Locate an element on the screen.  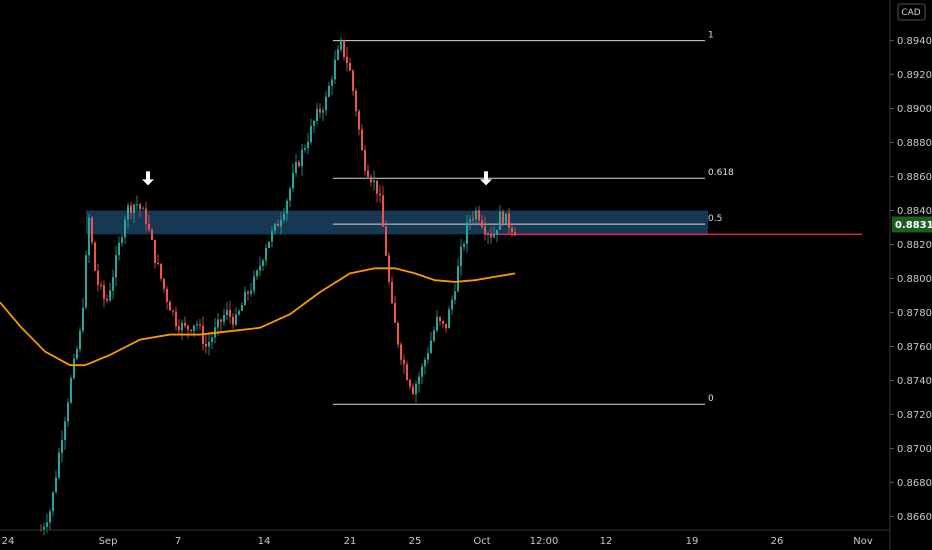
currency-label: CAD is located at coordinates (910, 13).